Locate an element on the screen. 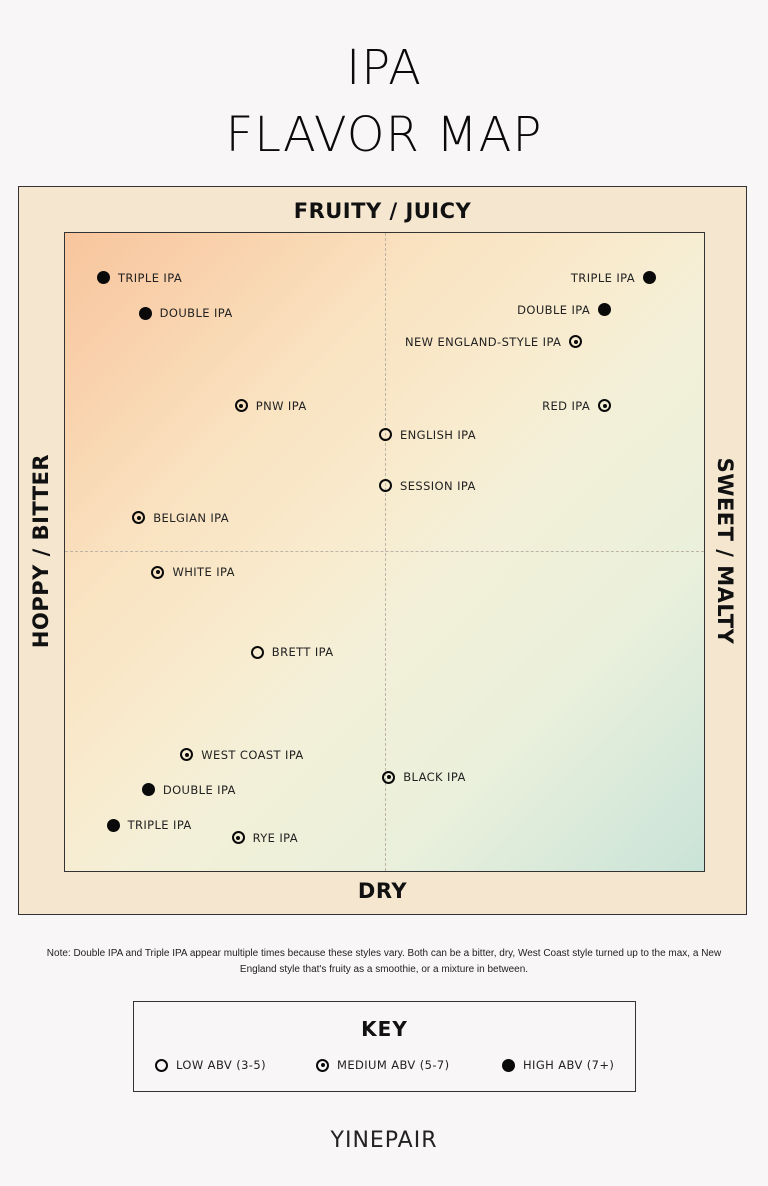  title-line-2: FLAVOR MAP is located at coordinates (384, 135).